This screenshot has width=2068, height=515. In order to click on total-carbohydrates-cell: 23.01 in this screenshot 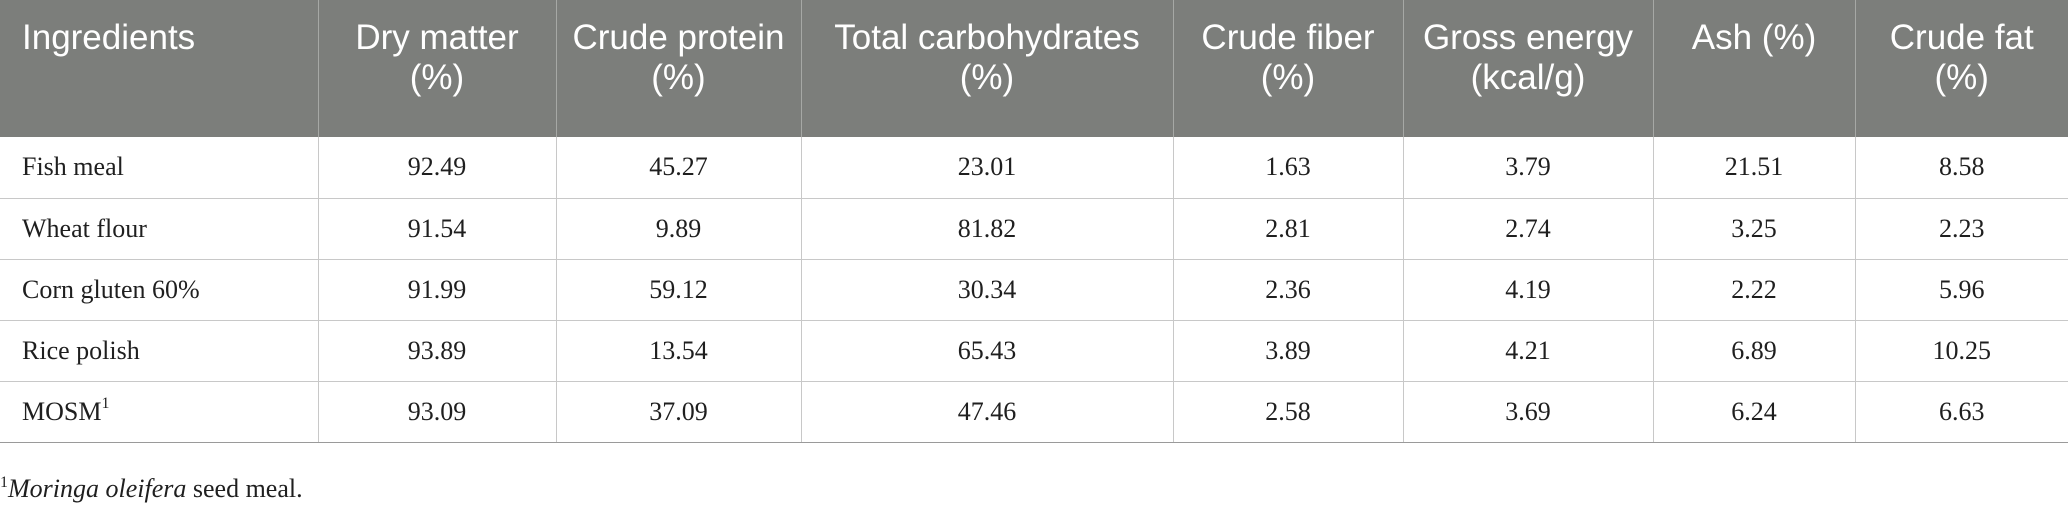, I will do `click(986, 168)`.